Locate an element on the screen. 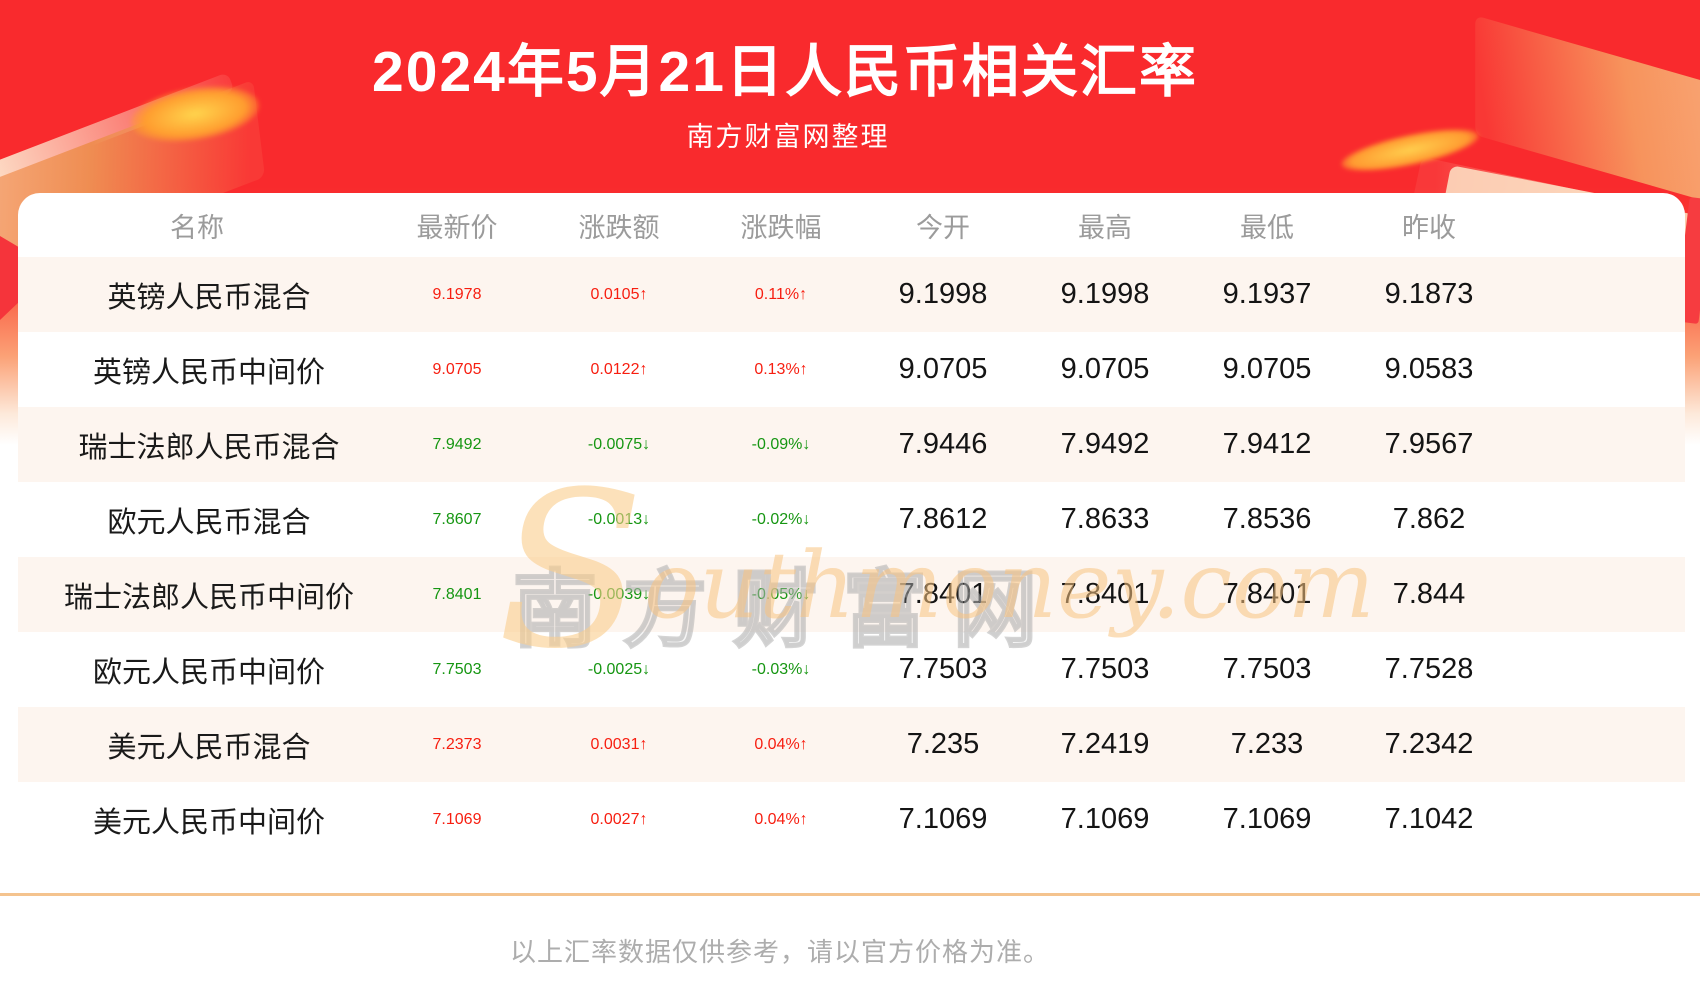 The height and width of the screenshot is (1000, 1700). cell-prev-close: 9.1873 is located at coordinates (1429, 294).